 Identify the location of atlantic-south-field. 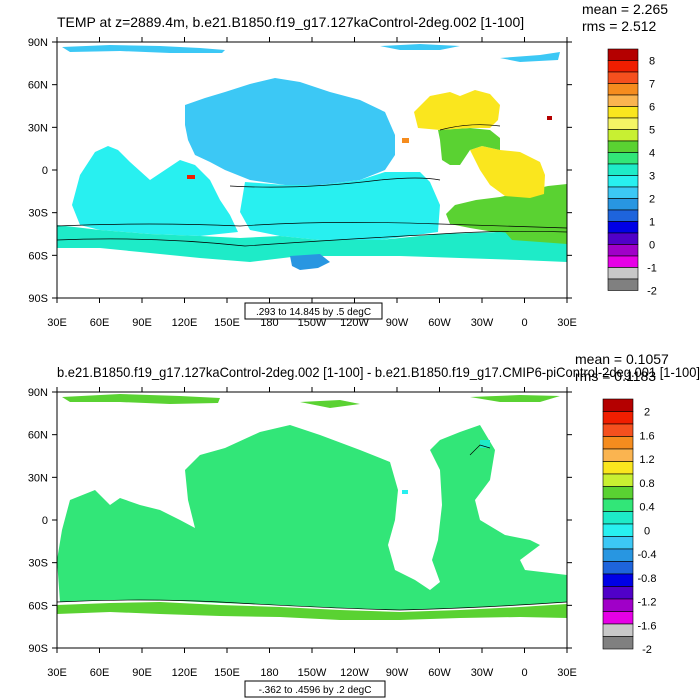
(506, 211).